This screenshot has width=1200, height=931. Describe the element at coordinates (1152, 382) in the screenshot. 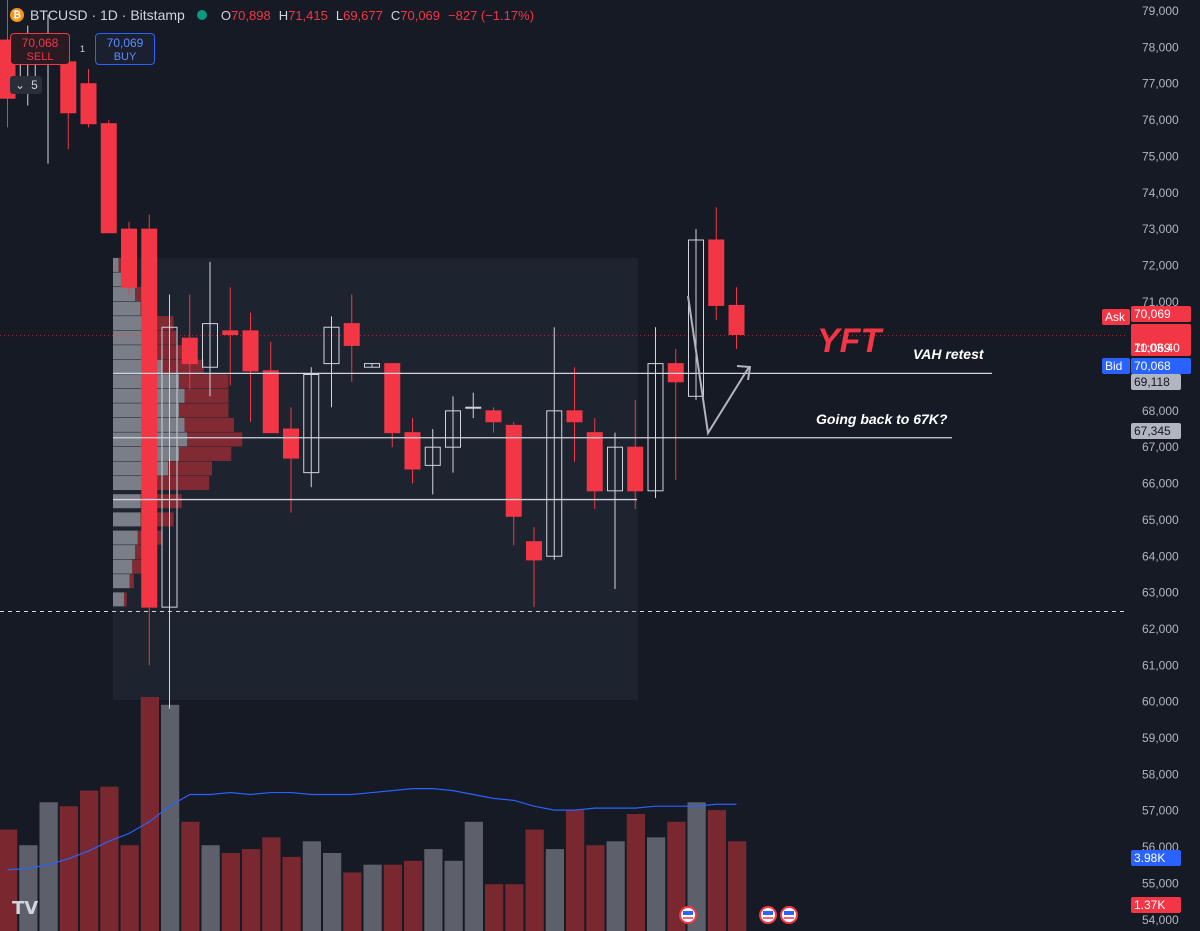

I see `level-price-1: 69,118` at that location.